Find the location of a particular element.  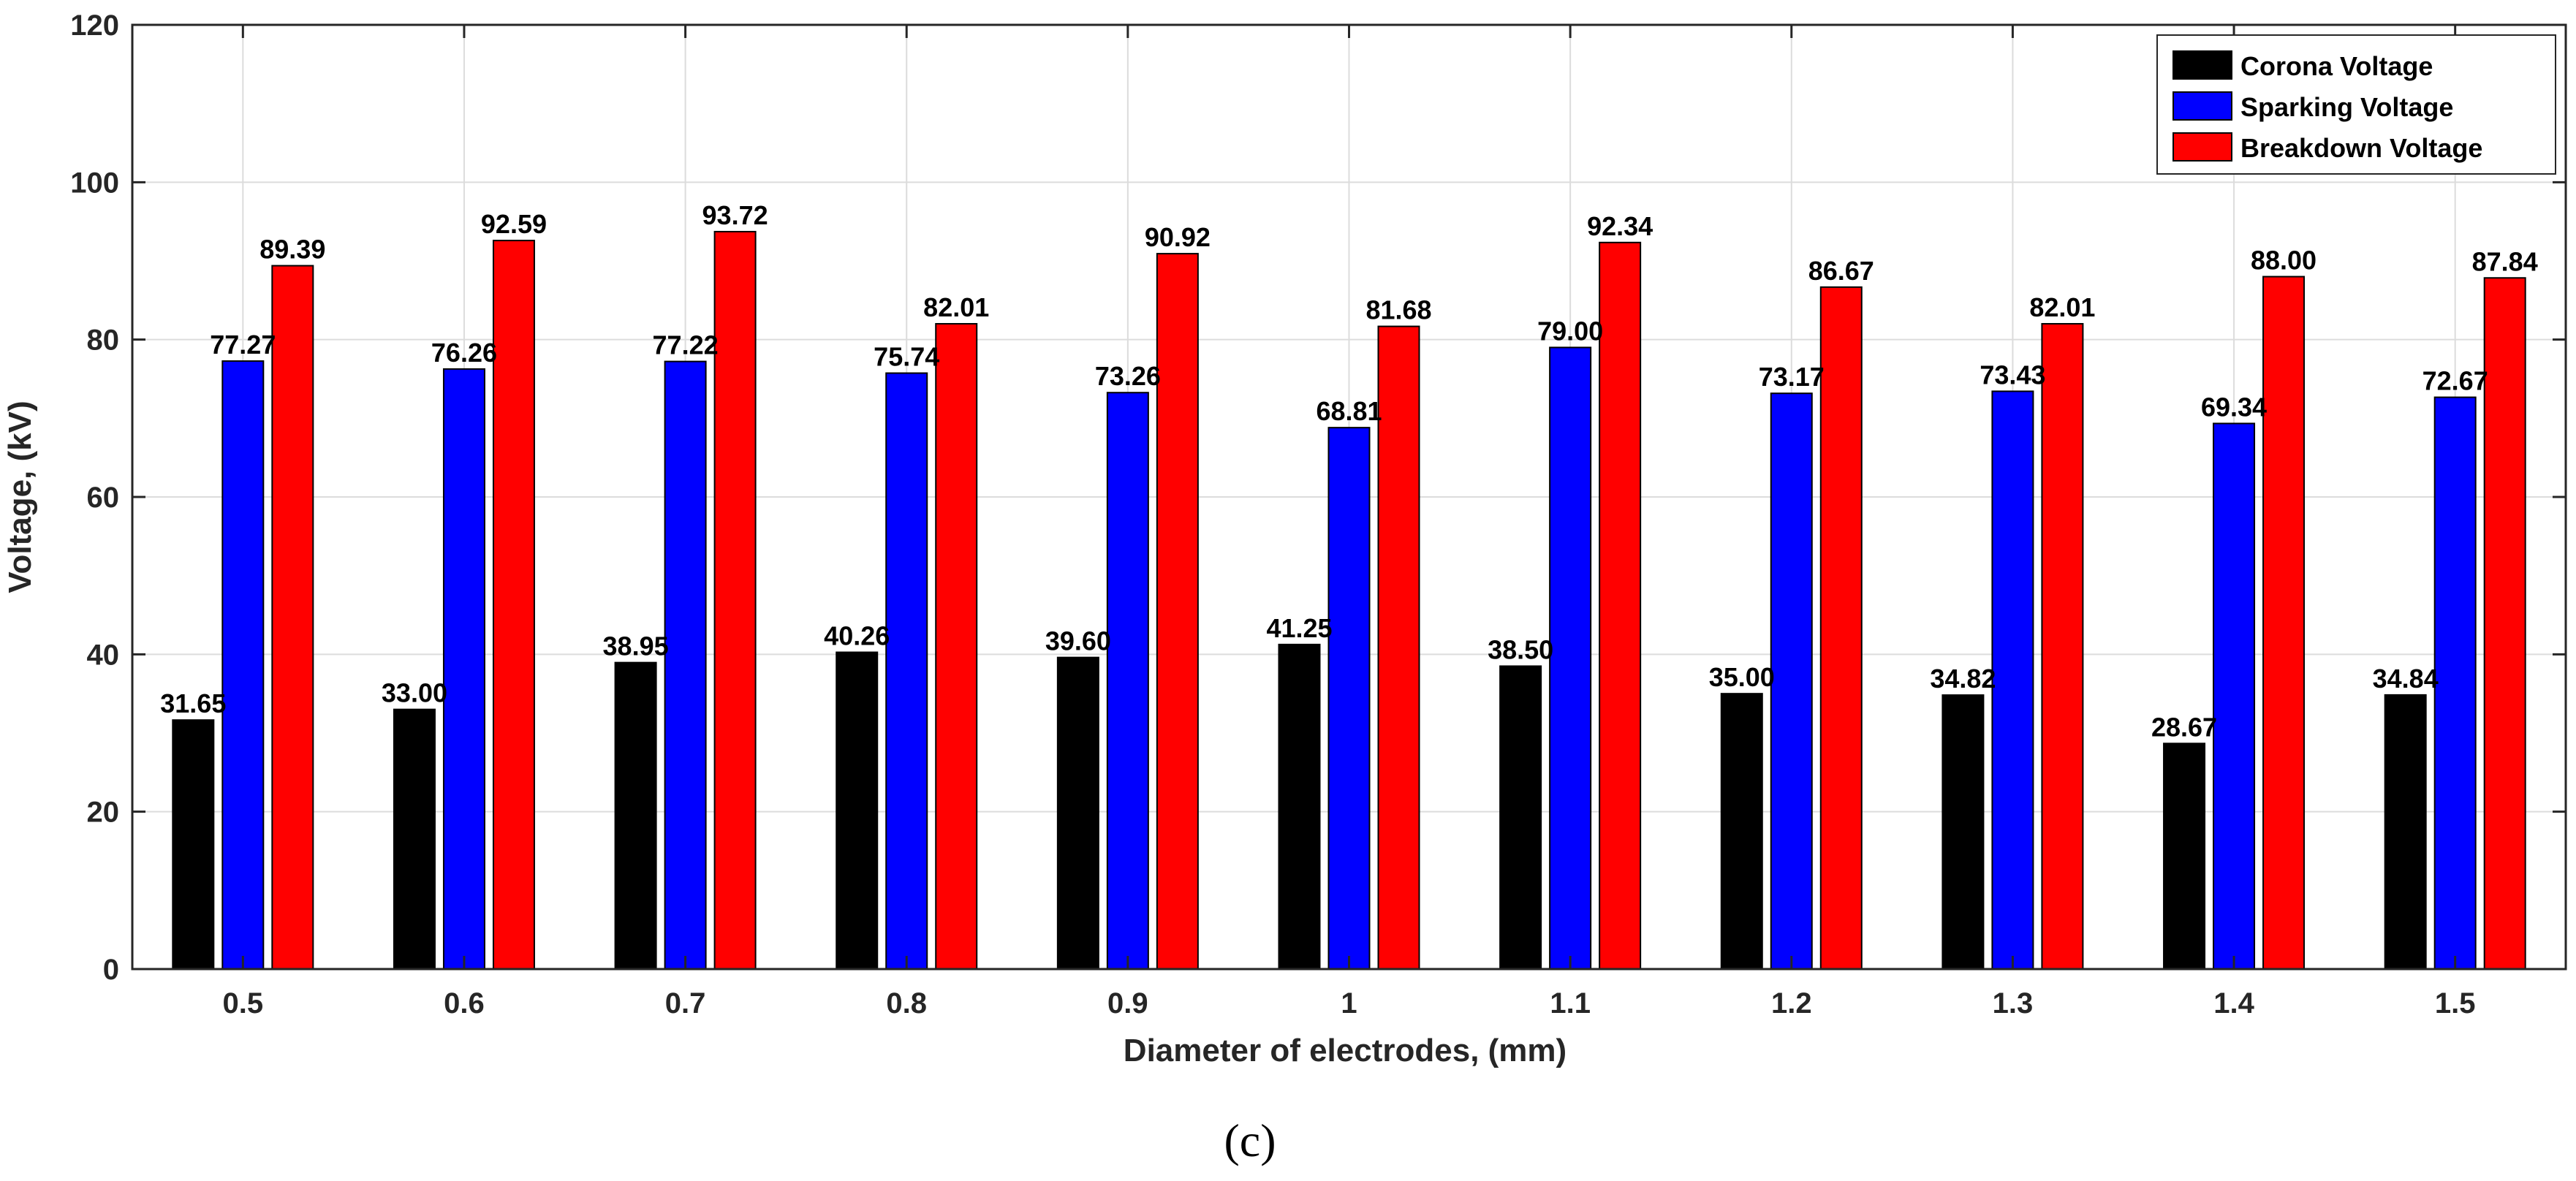

data-label: 35.00 is located at coordinates (1742, 677).